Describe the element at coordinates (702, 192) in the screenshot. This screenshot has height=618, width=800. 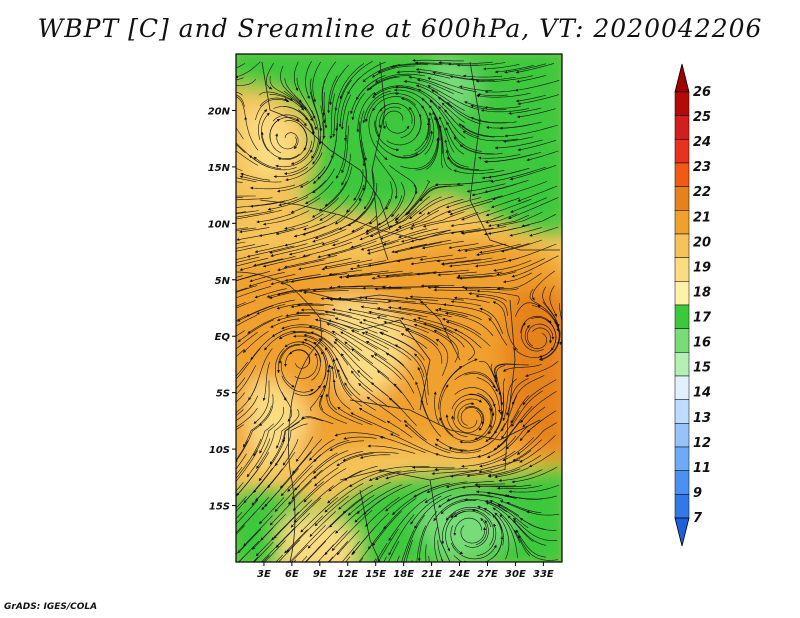
I see `colorbar-label: 22` at that location.